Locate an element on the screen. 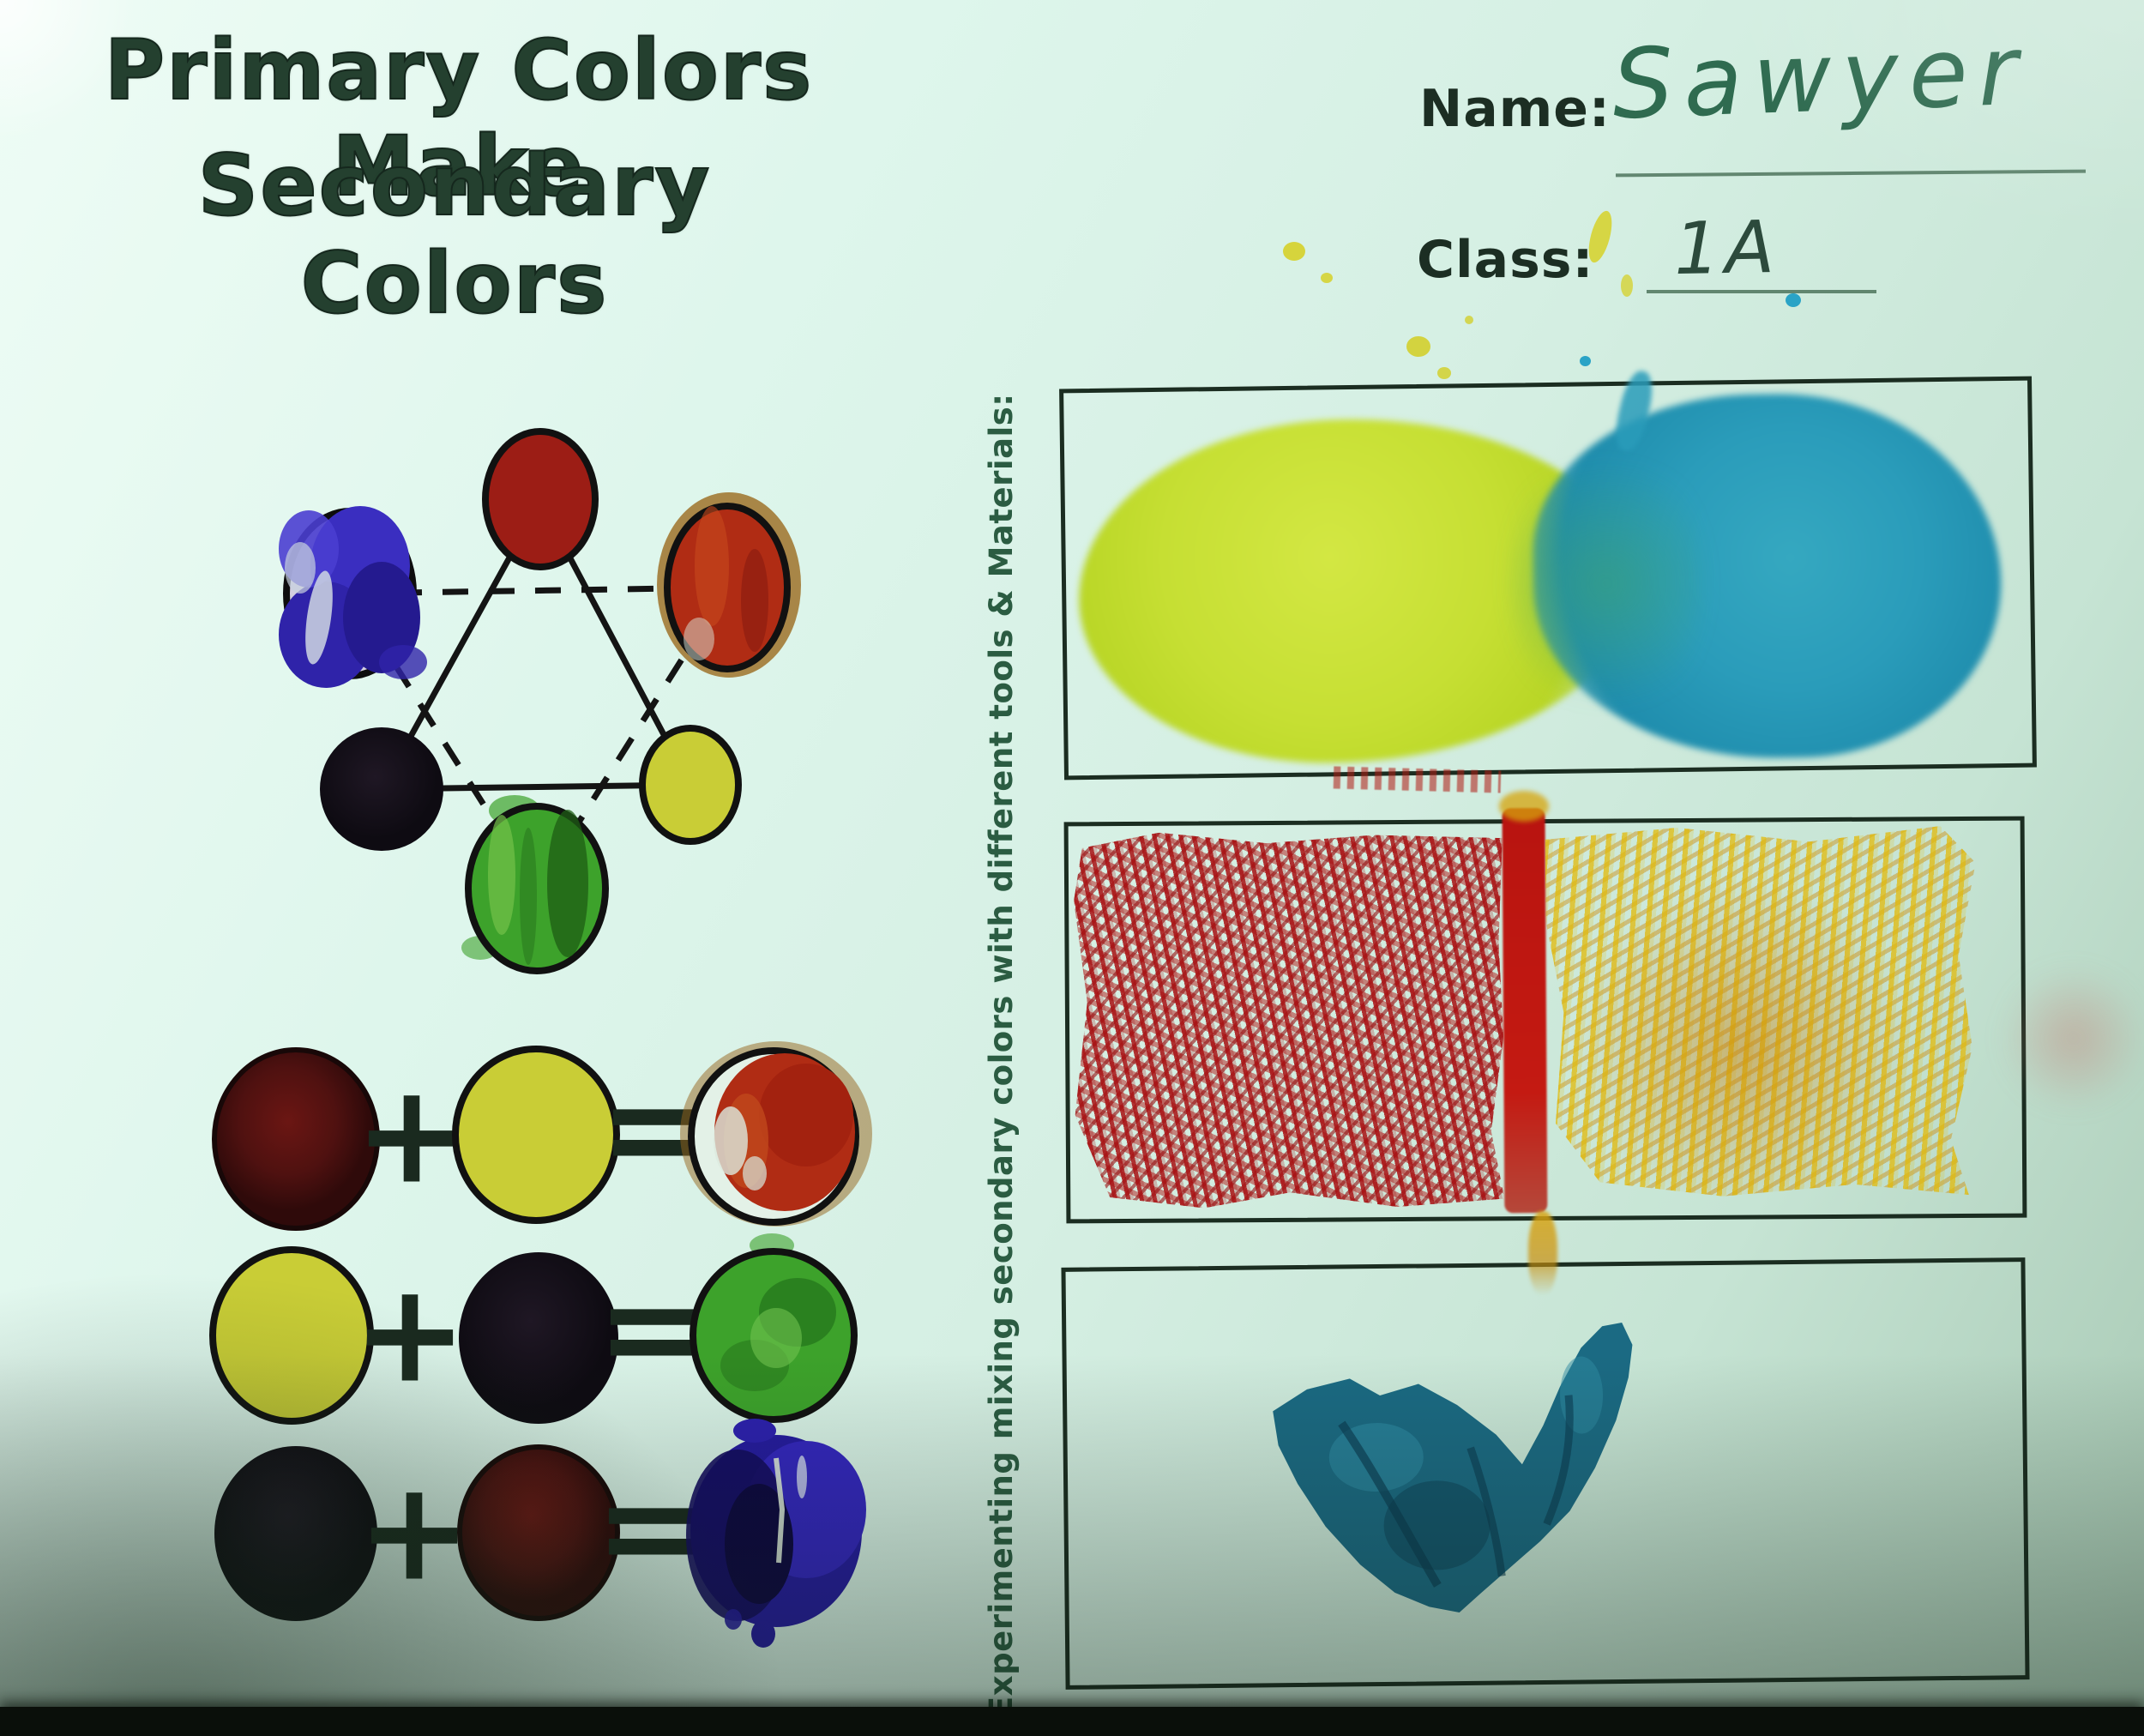  result-green is located at coordinates (774, 1328).